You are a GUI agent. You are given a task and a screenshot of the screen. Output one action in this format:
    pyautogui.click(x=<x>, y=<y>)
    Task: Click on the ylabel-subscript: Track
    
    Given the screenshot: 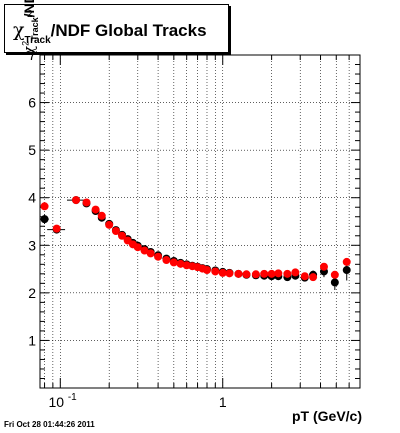 What is the action you would take?
    pyautogui.click(x=34, y=29)
    